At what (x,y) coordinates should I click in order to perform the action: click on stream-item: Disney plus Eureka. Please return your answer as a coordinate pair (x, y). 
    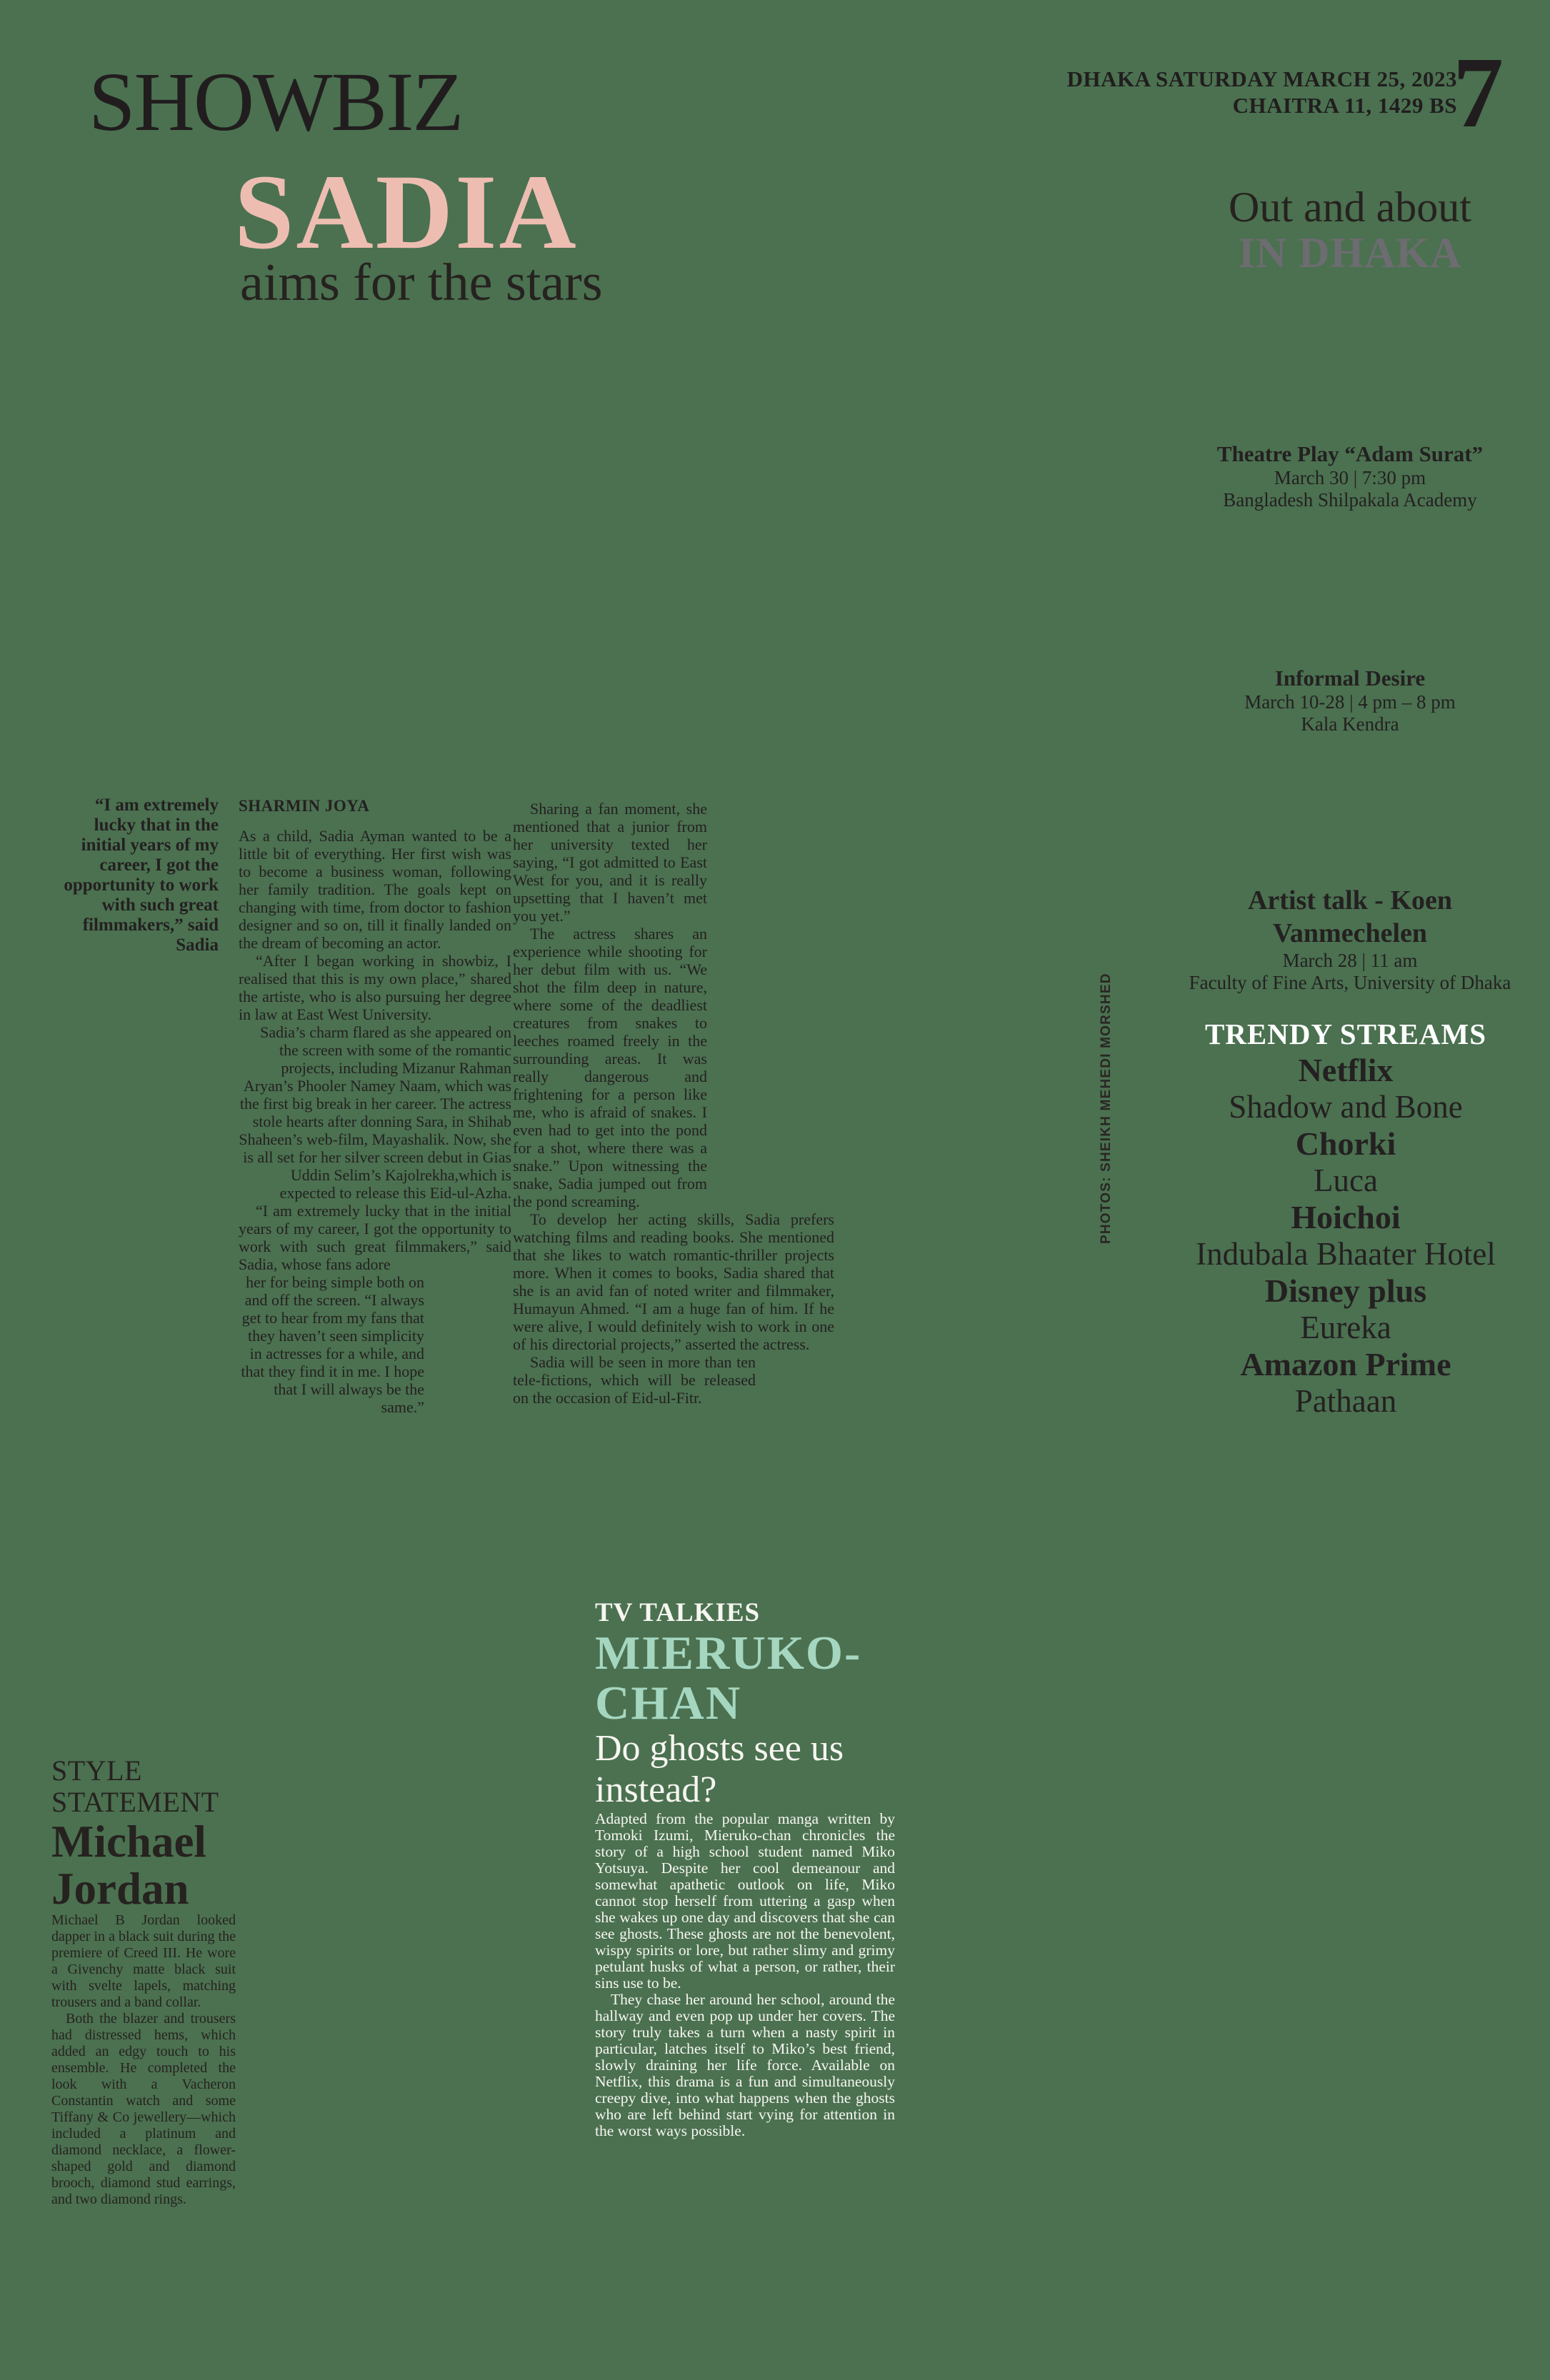
    Looking at the image, I should click on (1346, 1308).